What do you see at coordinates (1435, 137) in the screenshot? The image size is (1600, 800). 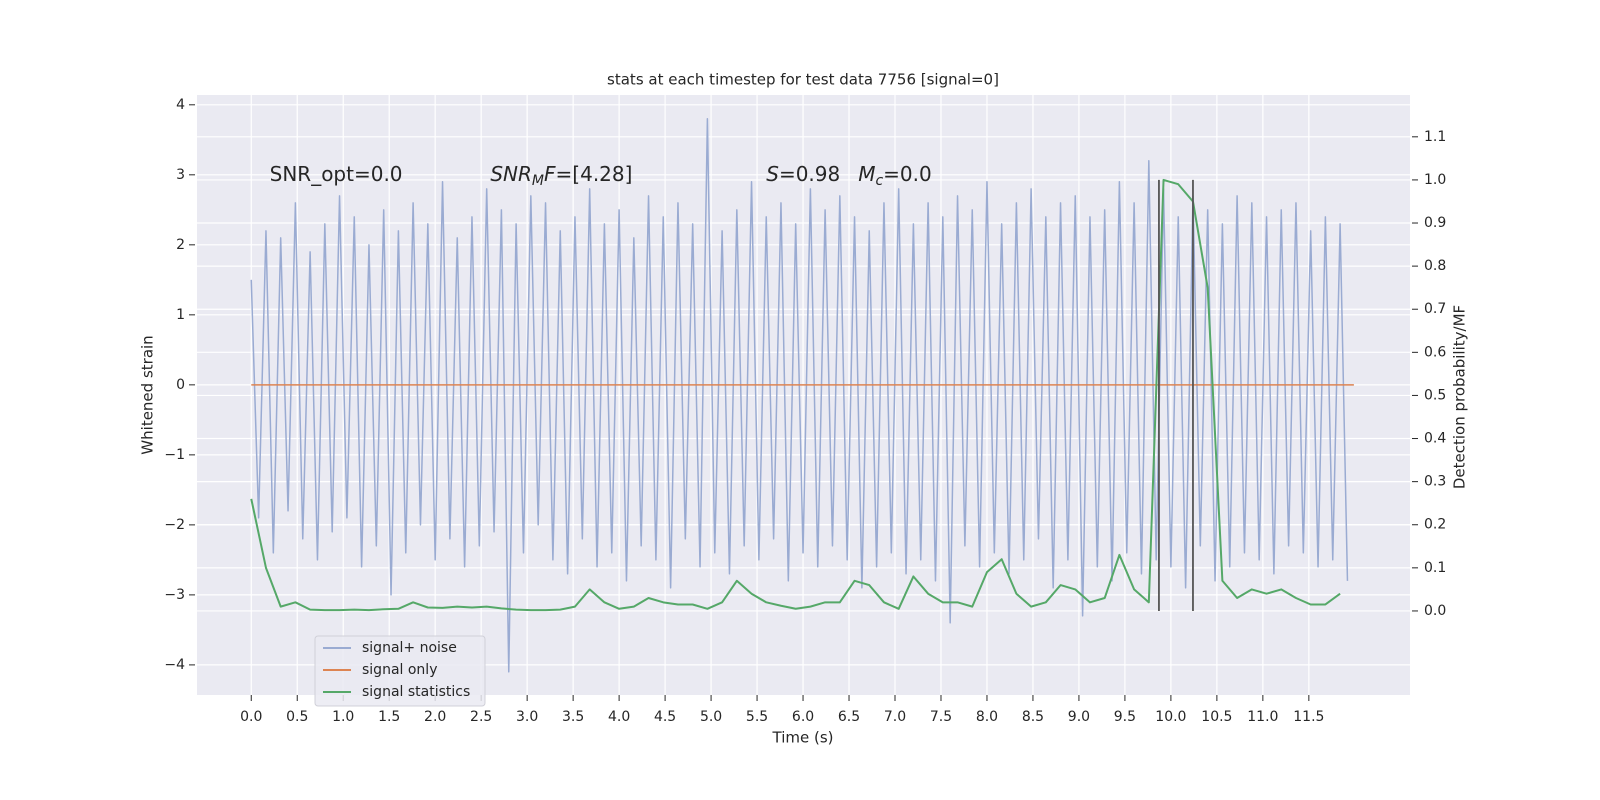 I see `y2-tick-label: 1.1` at bounding box center [1435, 137].